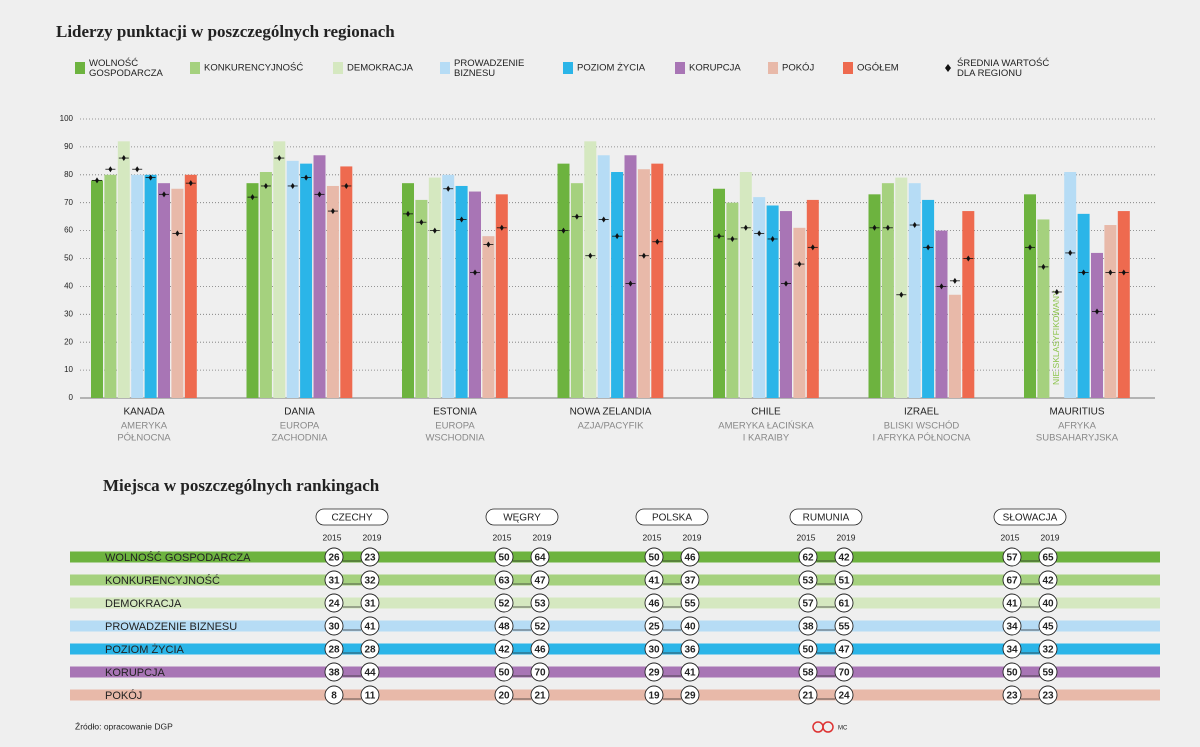  I want to click on rank-value: 31, so click(334, 581).